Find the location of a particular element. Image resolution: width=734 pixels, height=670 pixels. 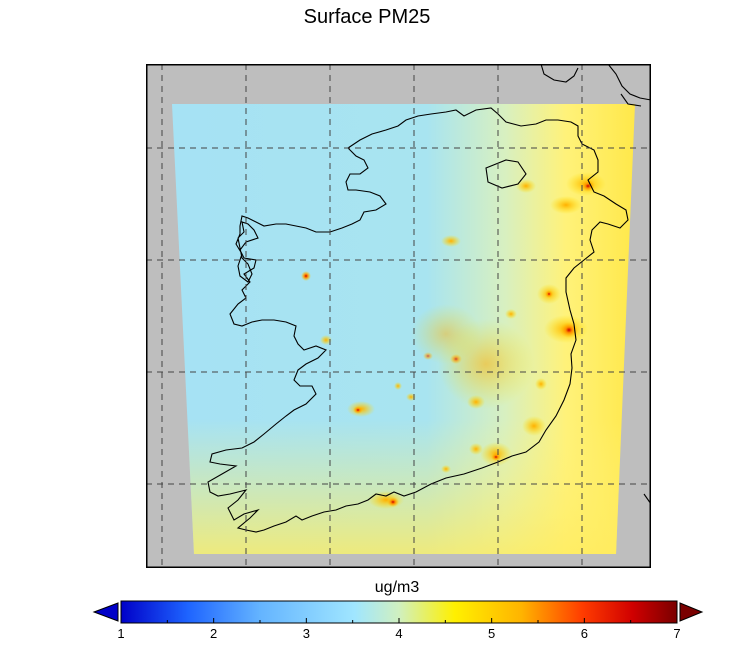

colorbar-extend-low is located at coordinates (105, 612).